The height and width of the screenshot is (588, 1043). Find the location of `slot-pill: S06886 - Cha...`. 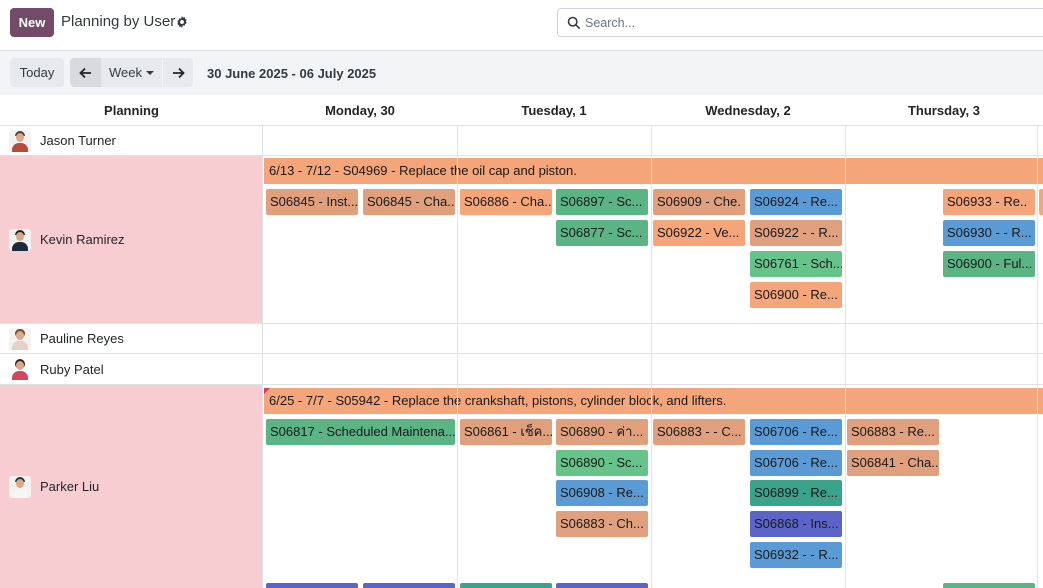

slot-pill: S06886 - Cha... is located at coordinates (506, 202).